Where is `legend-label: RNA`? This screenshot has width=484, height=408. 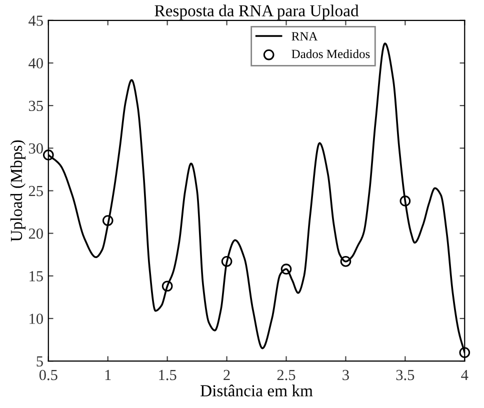 legend-label: RNA is located at coordinates (305, 36).